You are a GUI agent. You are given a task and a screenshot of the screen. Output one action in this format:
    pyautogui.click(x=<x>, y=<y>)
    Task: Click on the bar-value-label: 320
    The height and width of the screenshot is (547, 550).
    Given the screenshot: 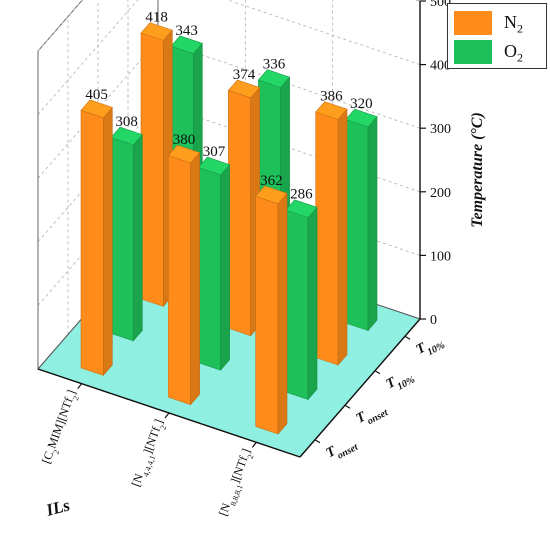 What is the action you would take?
    pyautogui.click(x=361, y=104)
    